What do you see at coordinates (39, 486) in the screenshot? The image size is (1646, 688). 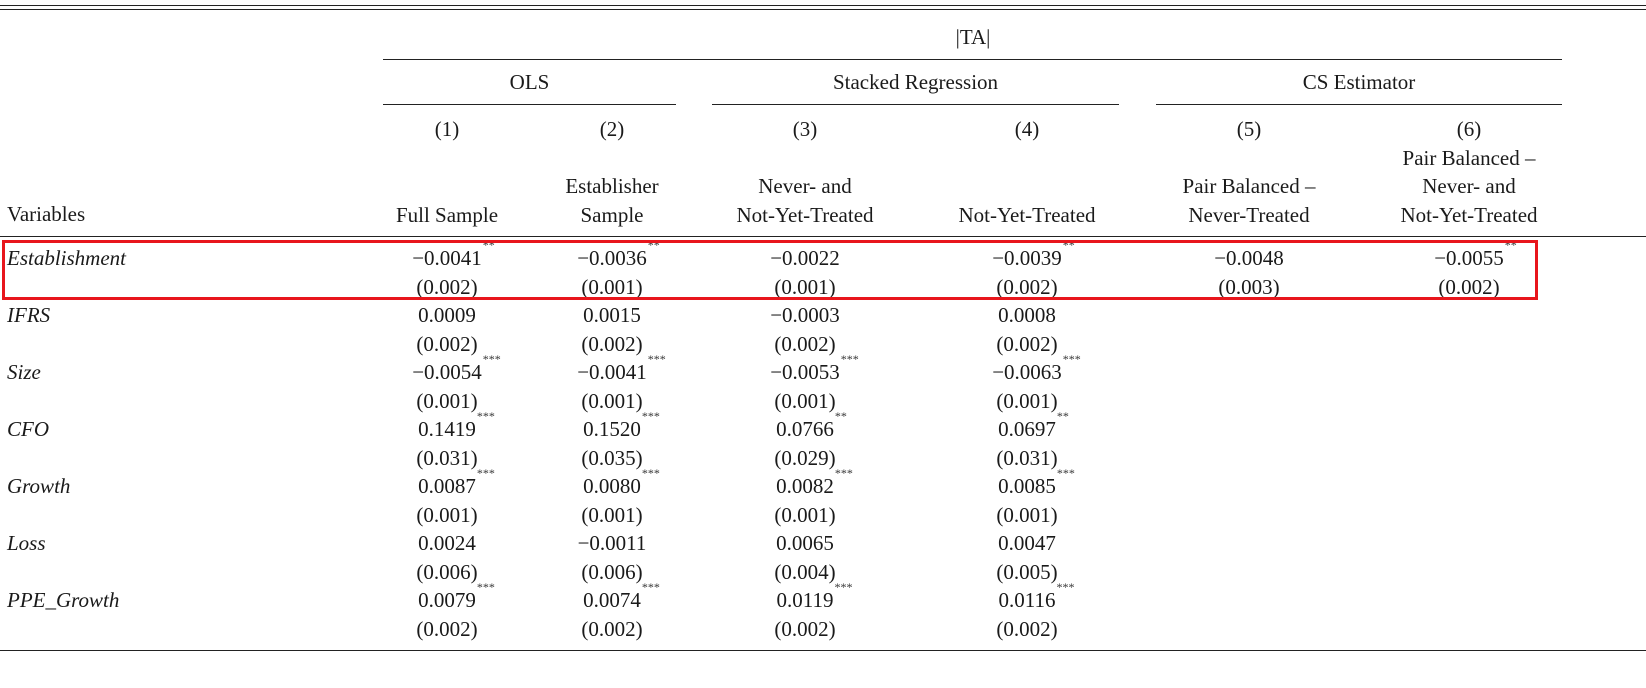 I see `variable-name: Growth` at bounding box center [39, 486].